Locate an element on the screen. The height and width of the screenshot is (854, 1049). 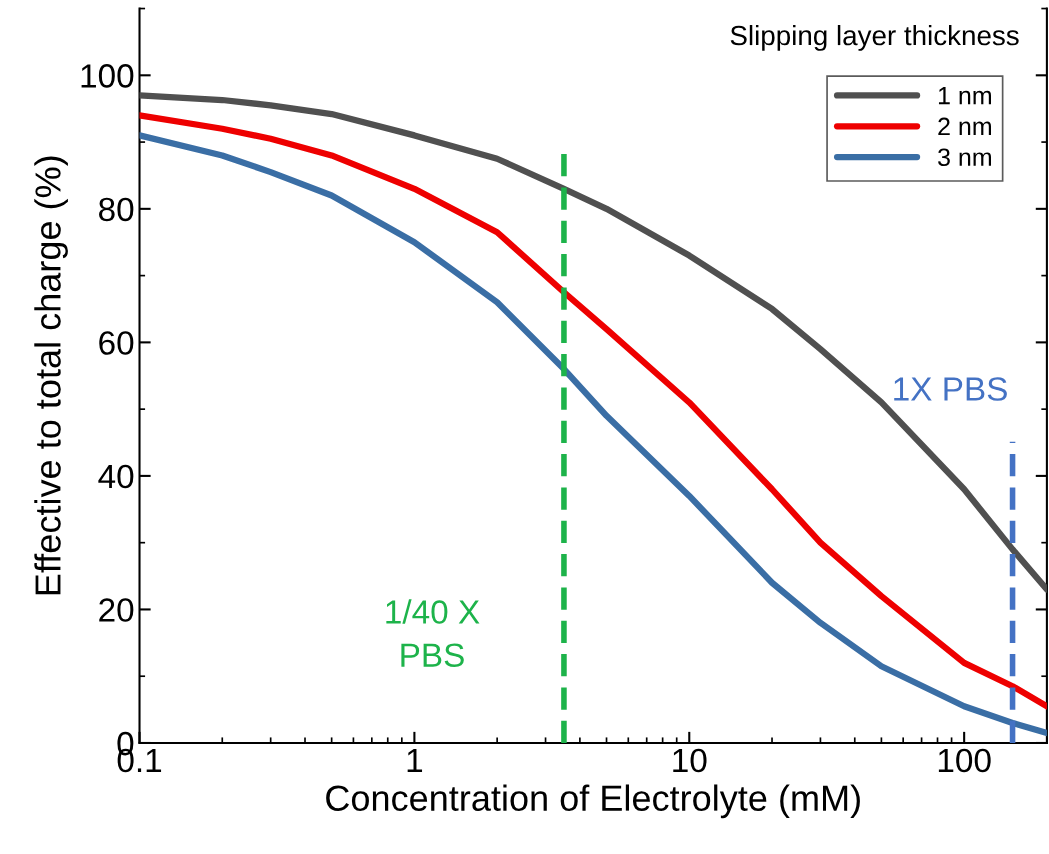
ref-line-label: 1X PBS is located at coordinates (950, 389).